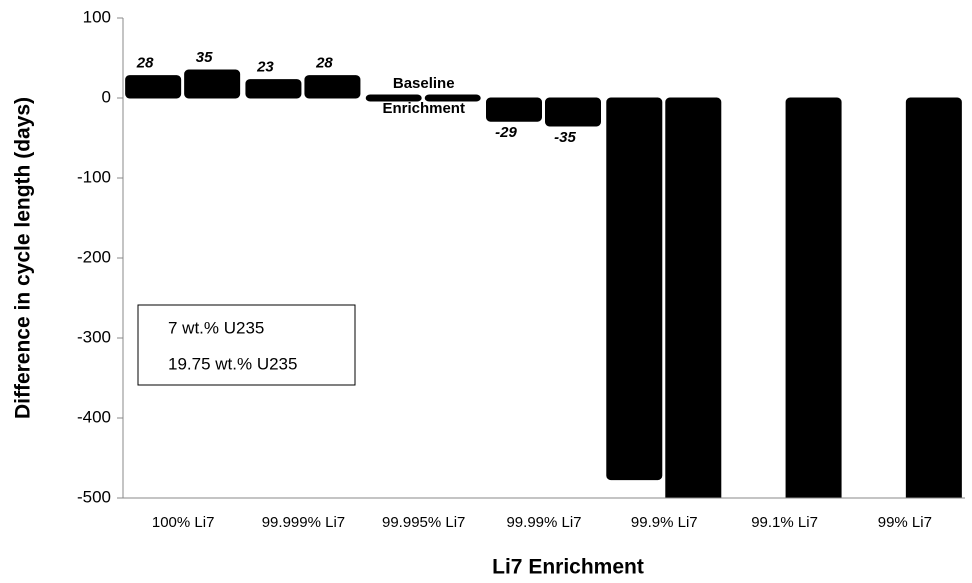  Describe the element at coordinates (423, 108) in the screenshot. I see `annotation: Enrichment` at that location.